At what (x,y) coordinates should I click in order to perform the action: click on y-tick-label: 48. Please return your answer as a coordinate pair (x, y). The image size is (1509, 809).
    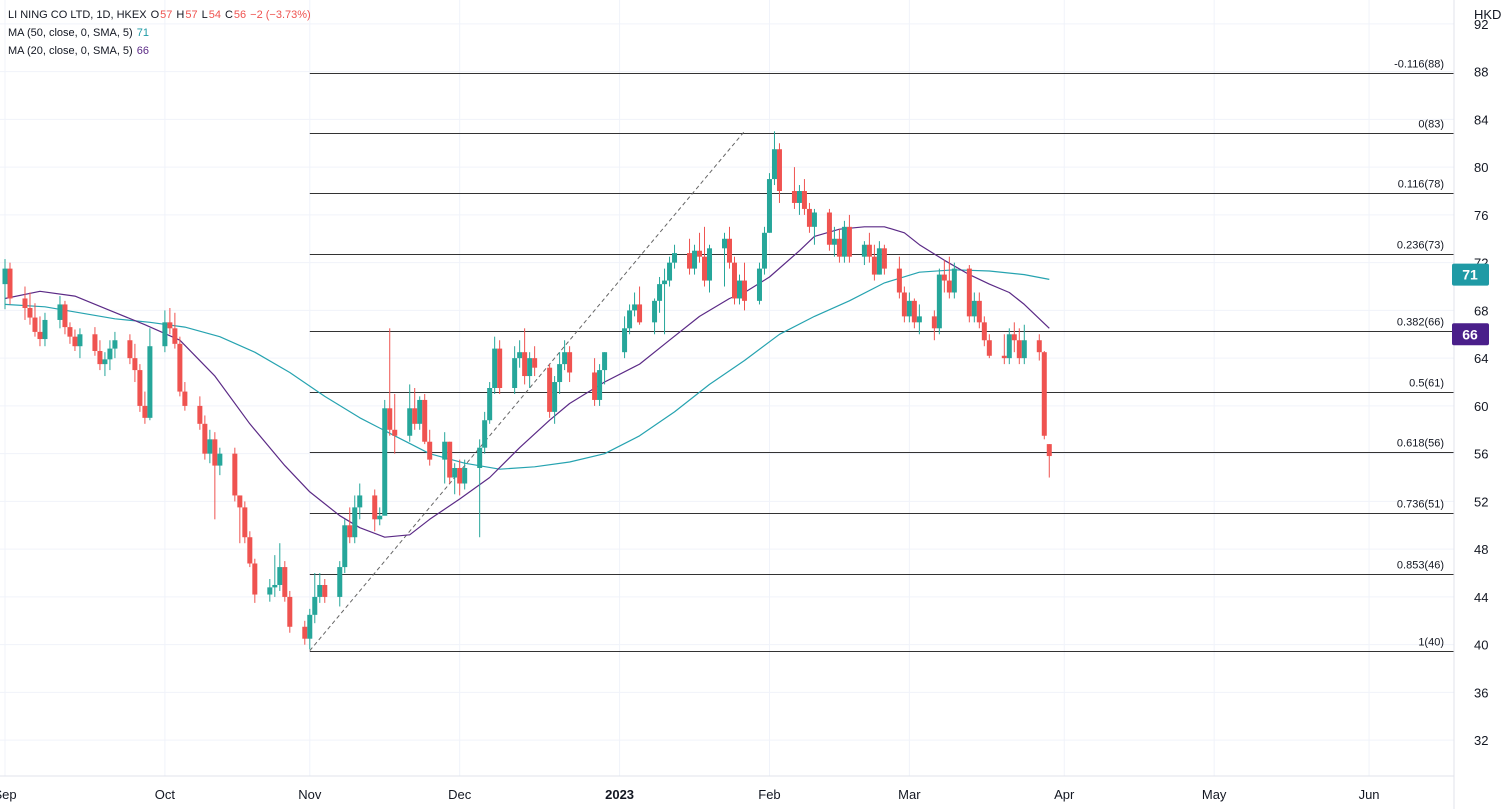
    Looking at the image, I should click on (1481, 549).